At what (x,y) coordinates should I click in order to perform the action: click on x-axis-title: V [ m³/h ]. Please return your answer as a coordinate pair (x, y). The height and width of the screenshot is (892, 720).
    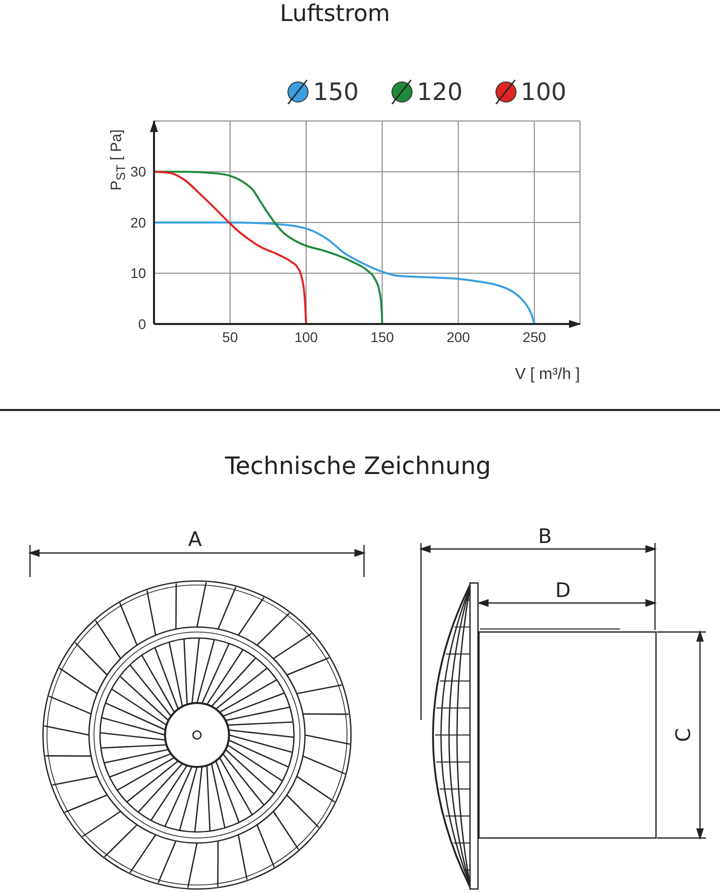
    Looking at the image, I should click on (547, 375).